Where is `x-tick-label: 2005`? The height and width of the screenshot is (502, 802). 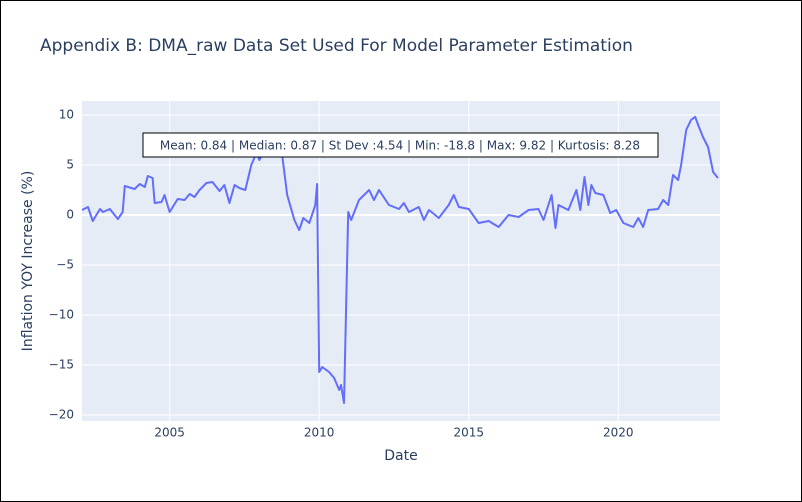 x-tick-label: 2005 is located at coordinates (169, 433).